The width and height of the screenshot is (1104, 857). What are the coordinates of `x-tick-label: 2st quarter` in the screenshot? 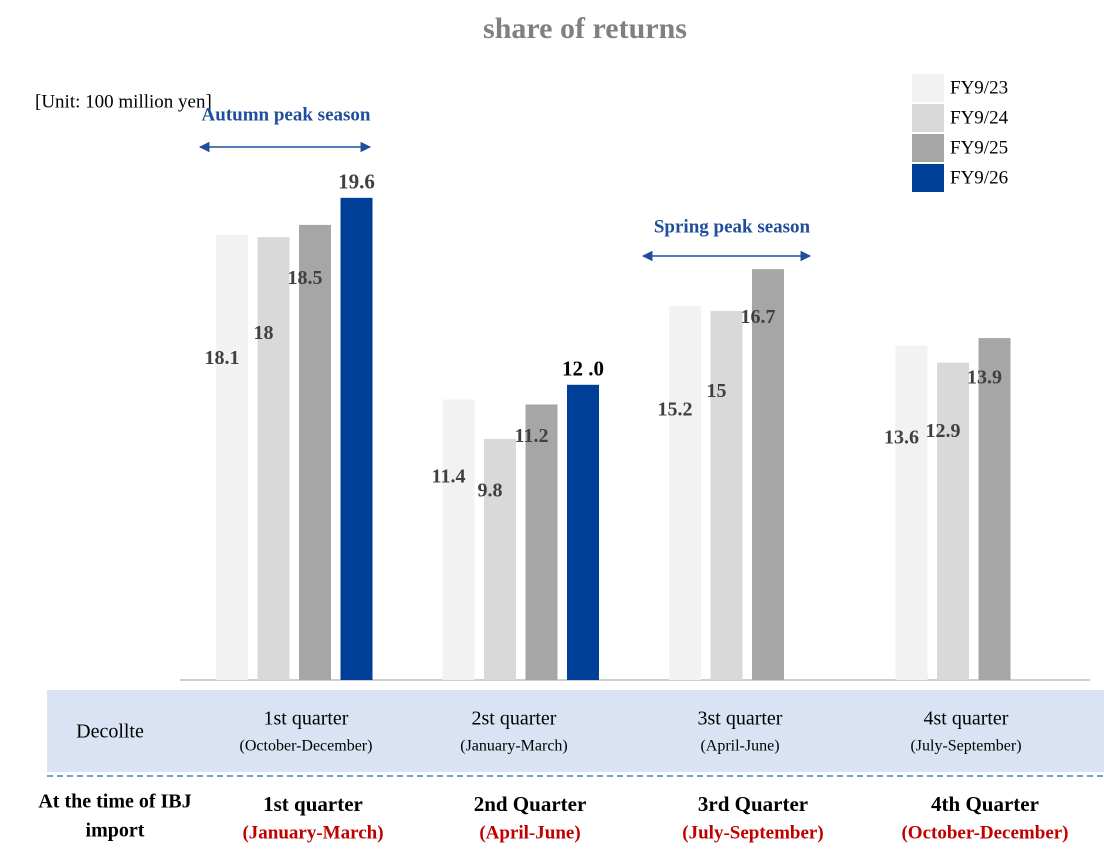 It's located at (514, 719).